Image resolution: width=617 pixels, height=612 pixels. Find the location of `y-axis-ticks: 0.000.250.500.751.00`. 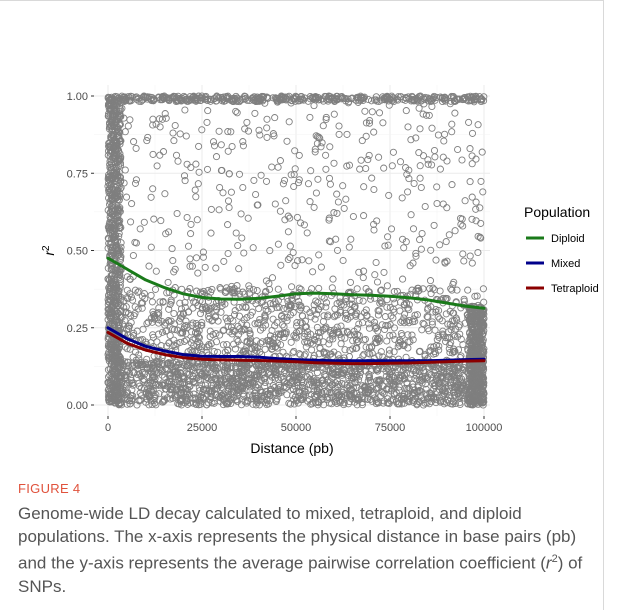

y-axis-ticks: 0.000.250.500.751.00 is located at coordinates (80, 251).